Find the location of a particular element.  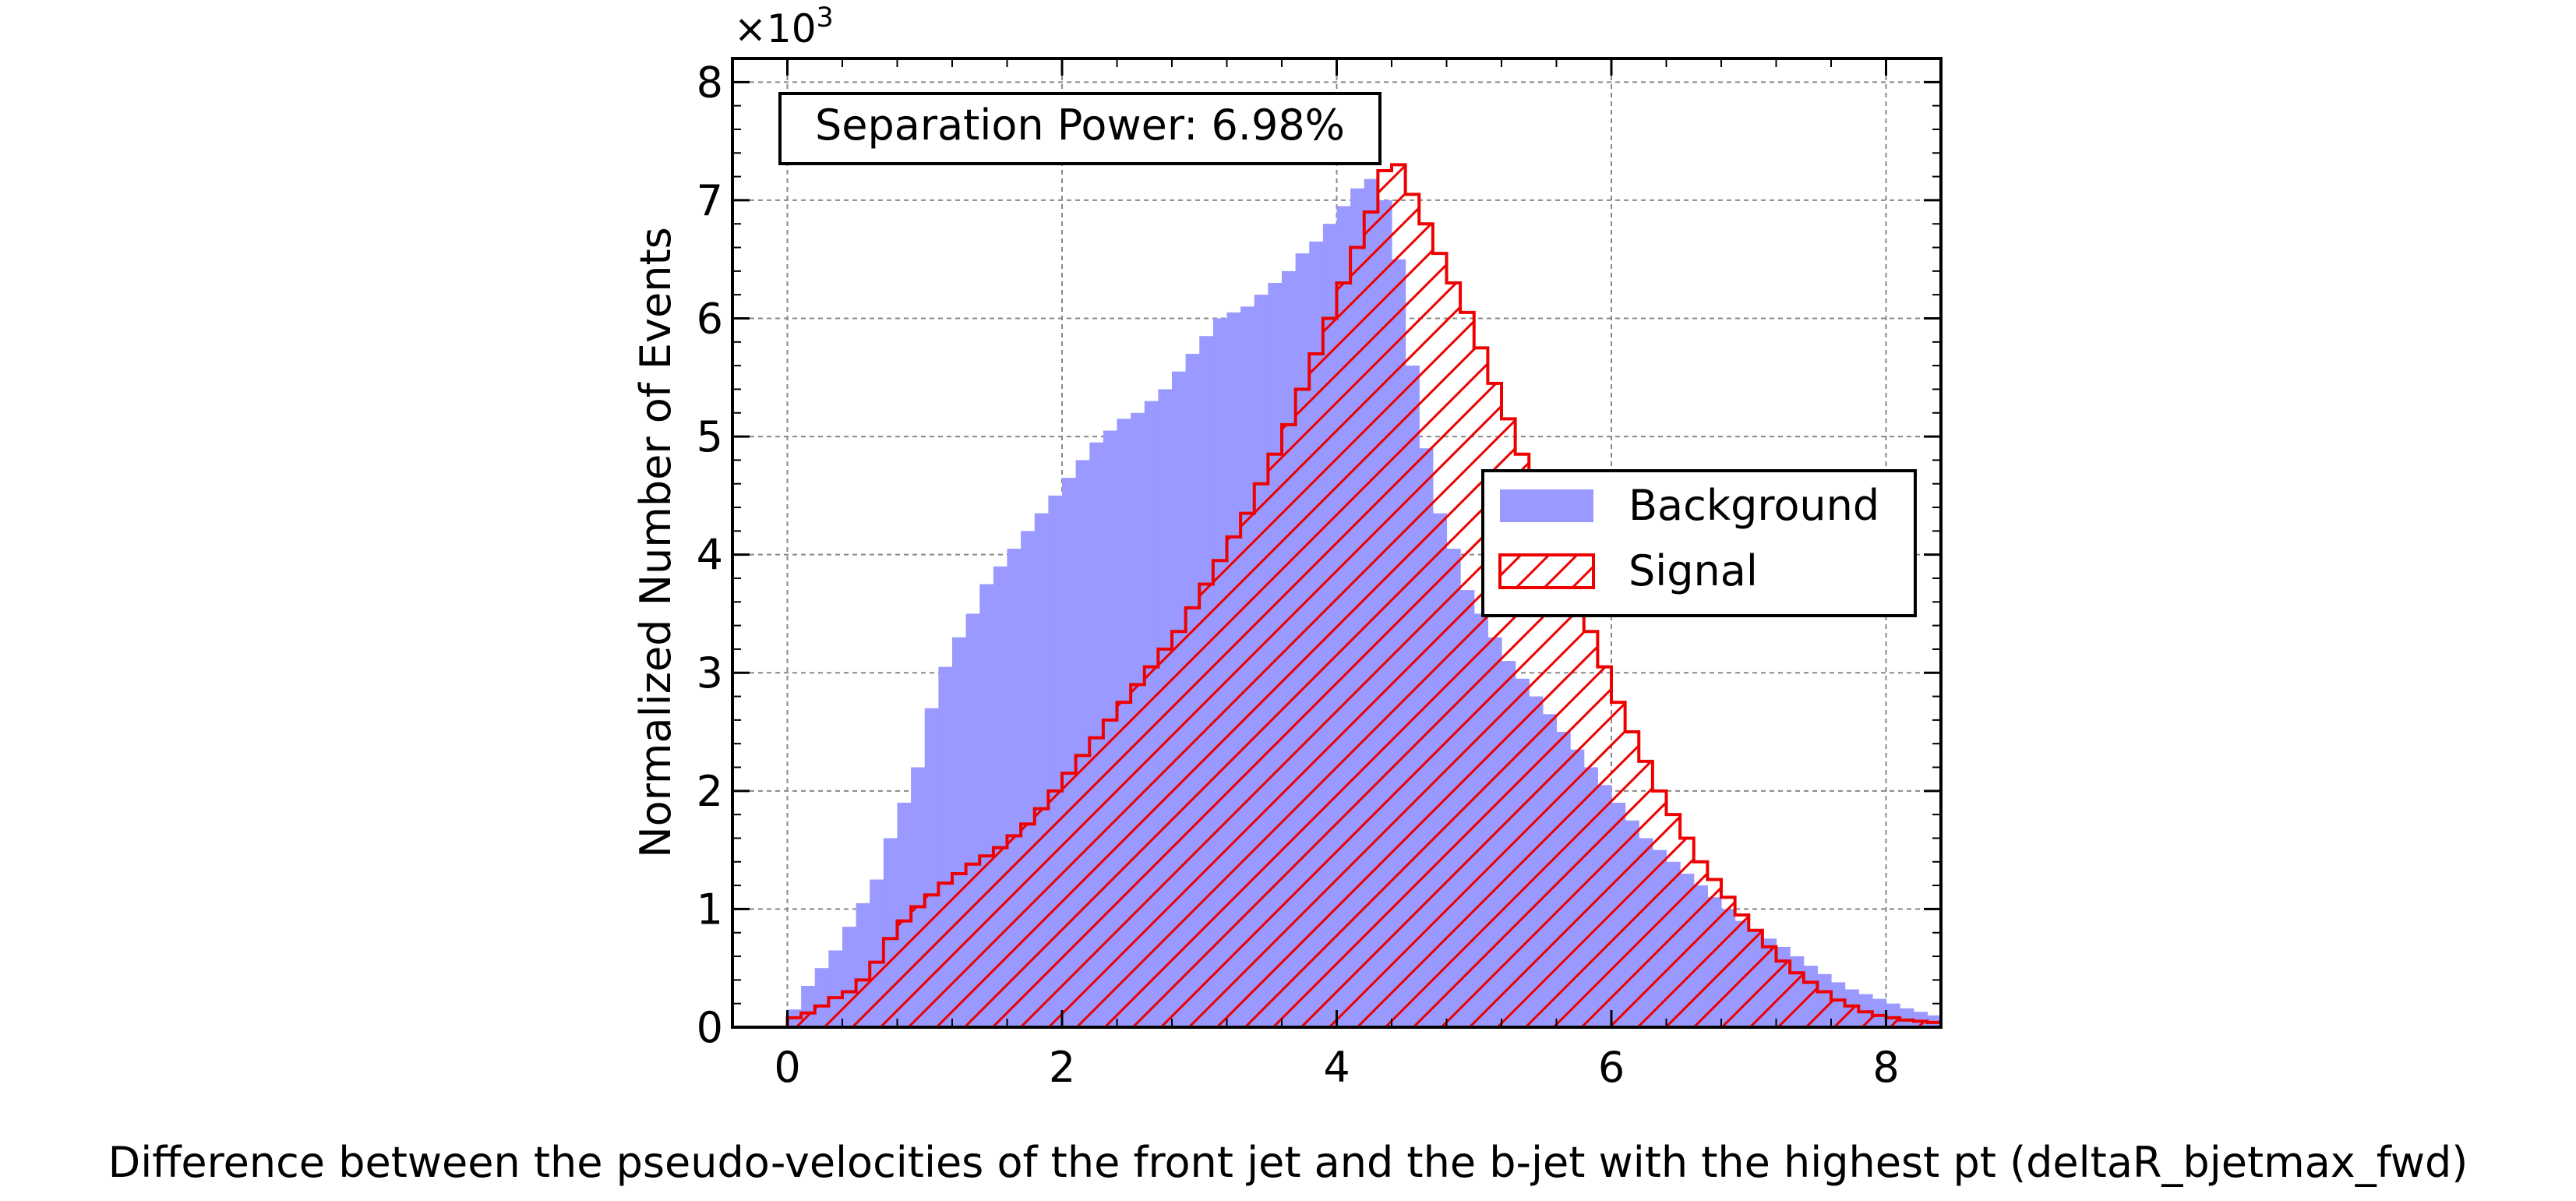

y-tick-label: 6 is located at coordinates (710, 318).